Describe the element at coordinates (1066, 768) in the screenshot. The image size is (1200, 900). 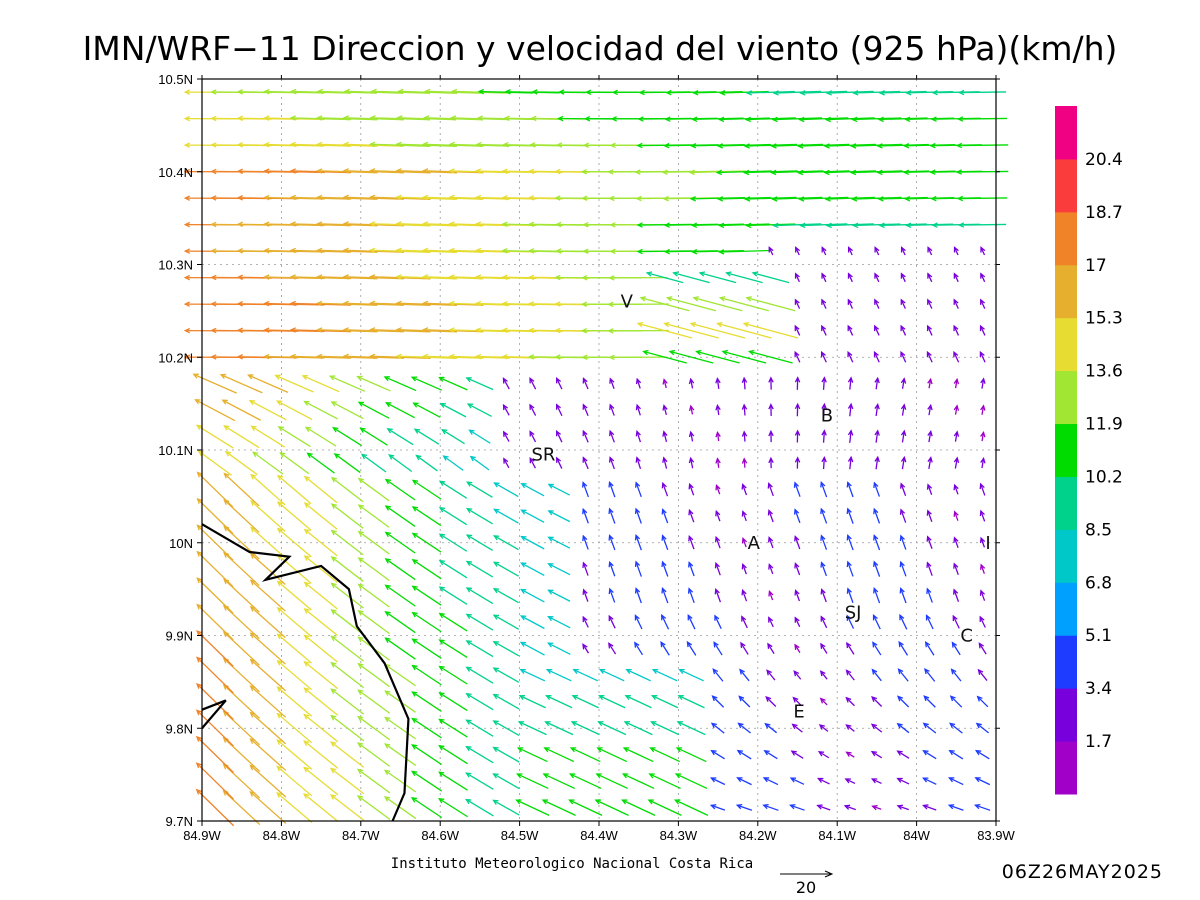
I see `colorbar-swatch` at that location.